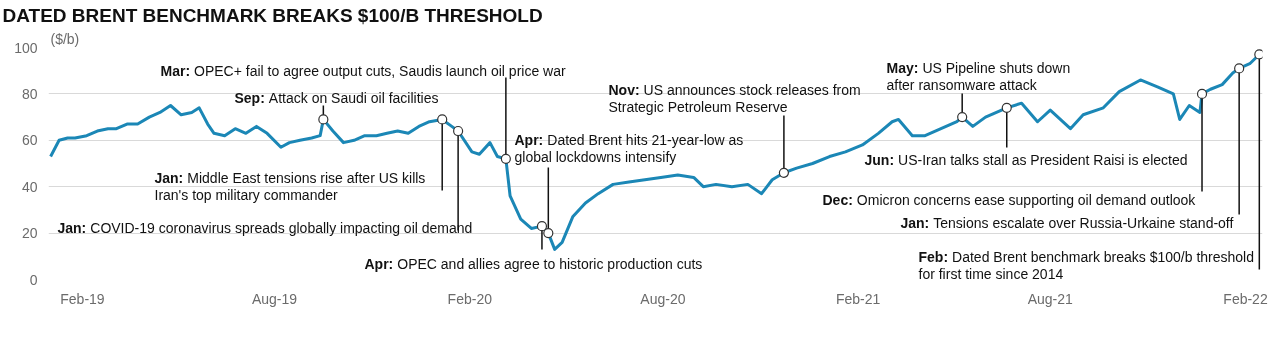  What do you see at coordinates (29, 93) in the screenshot?
I see `y-tick-label: 80` at bounding box center [29, 93].